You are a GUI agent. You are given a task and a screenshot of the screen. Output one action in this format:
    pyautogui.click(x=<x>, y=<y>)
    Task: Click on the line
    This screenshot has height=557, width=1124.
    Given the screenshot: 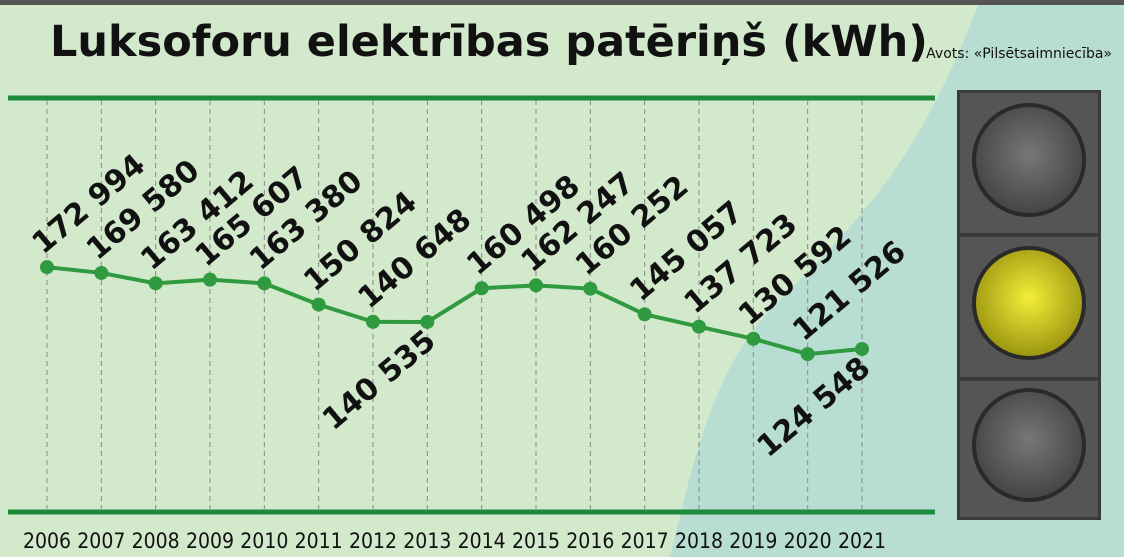 What is the action you would take?
    pyautogui.click(x=454, y=311)
    